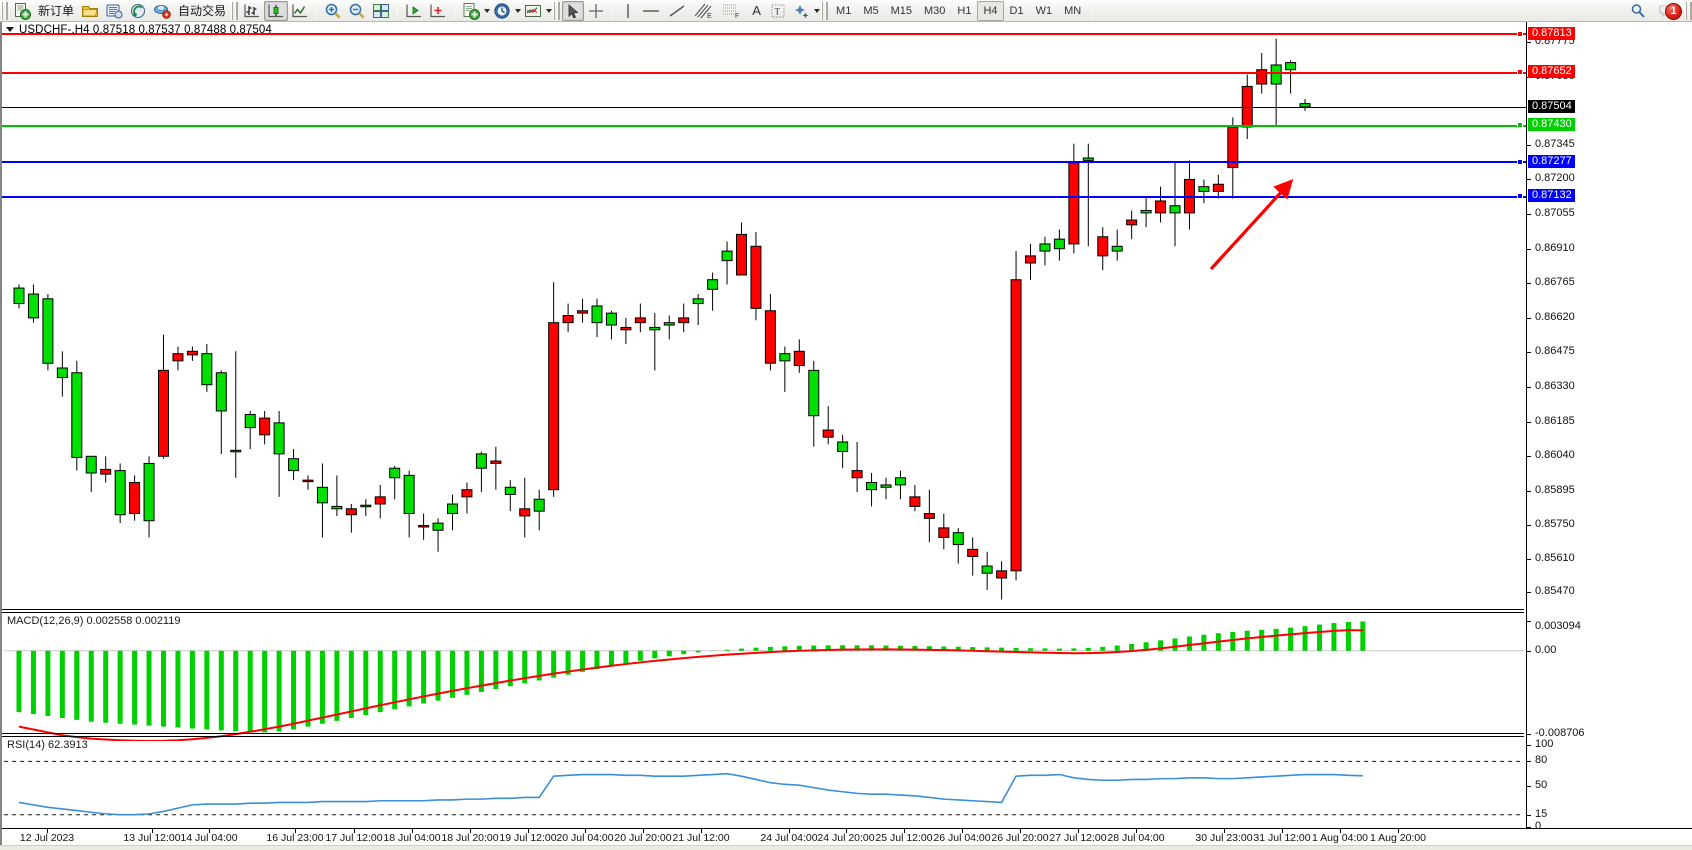 Image resolution: width=1692 pixels, height=850 pixels. I want to click on new-chart-icon, so click(471, 11).